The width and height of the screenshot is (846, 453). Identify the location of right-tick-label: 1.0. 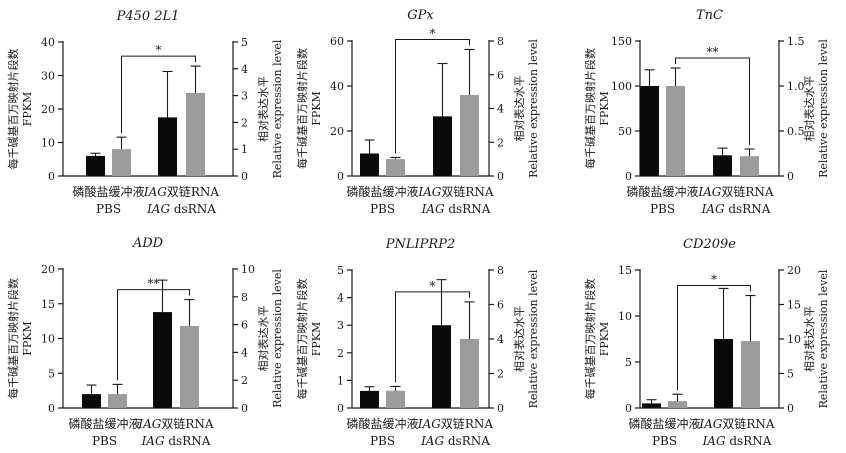
(796, 86).